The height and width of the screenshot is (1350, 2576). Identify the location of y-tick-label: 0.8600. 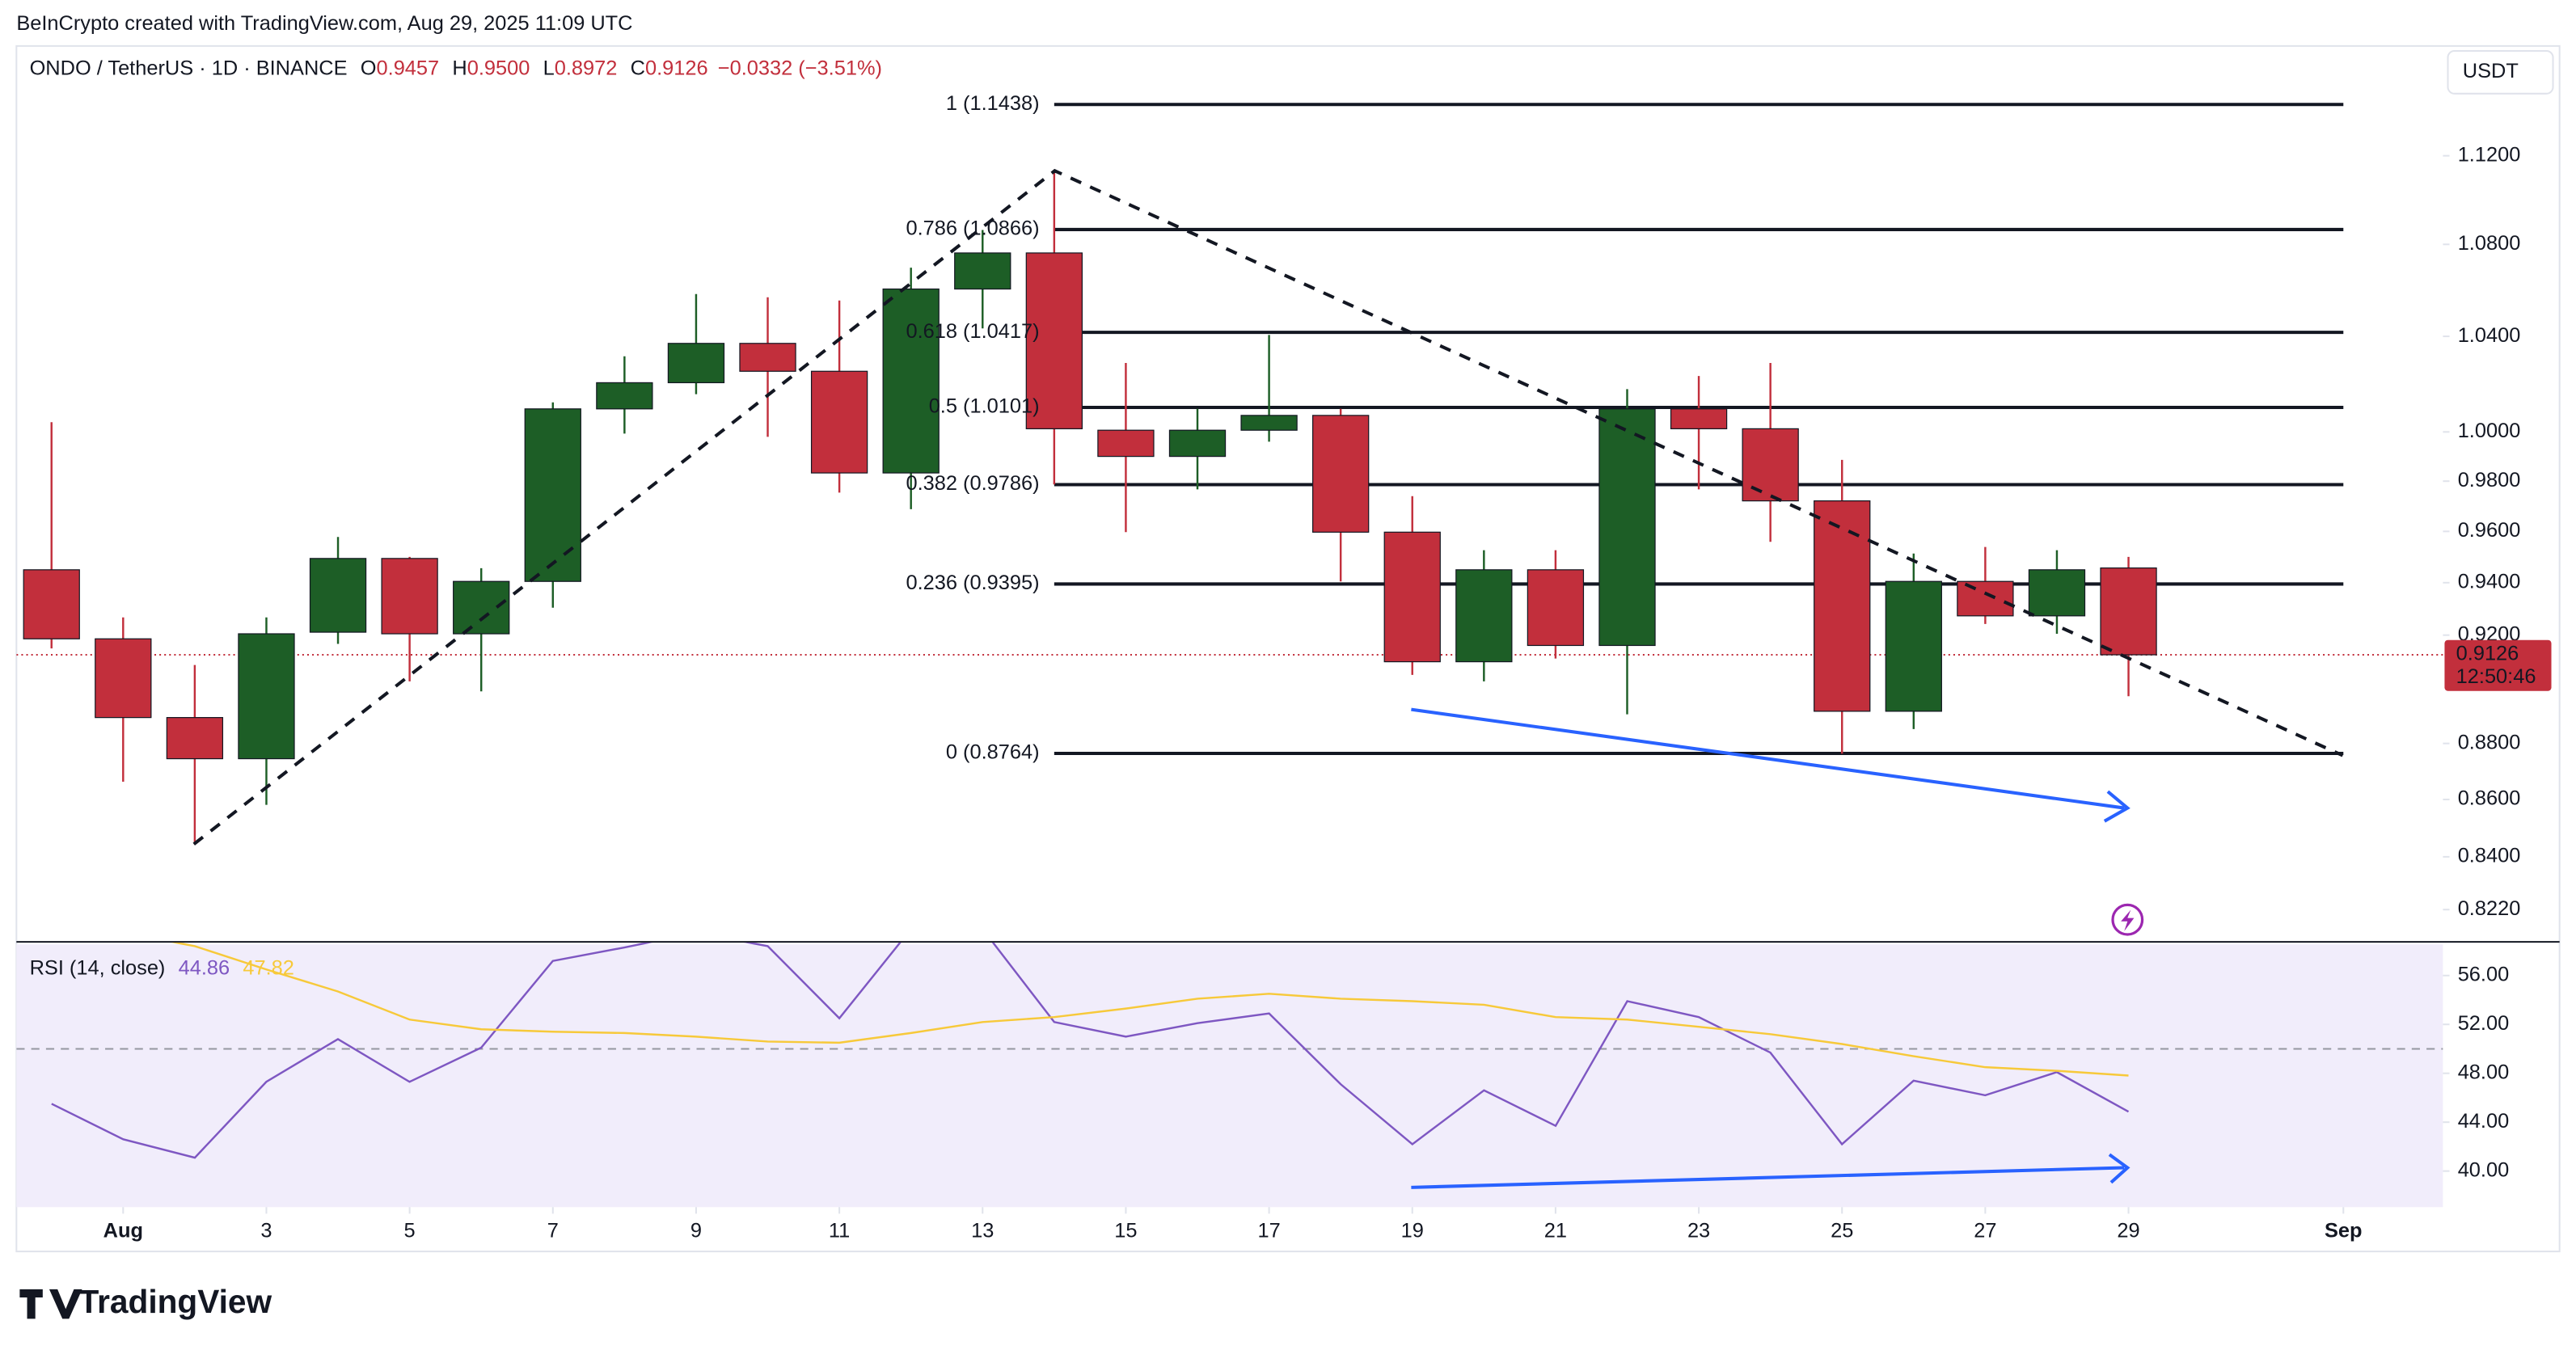
(2489, 798).